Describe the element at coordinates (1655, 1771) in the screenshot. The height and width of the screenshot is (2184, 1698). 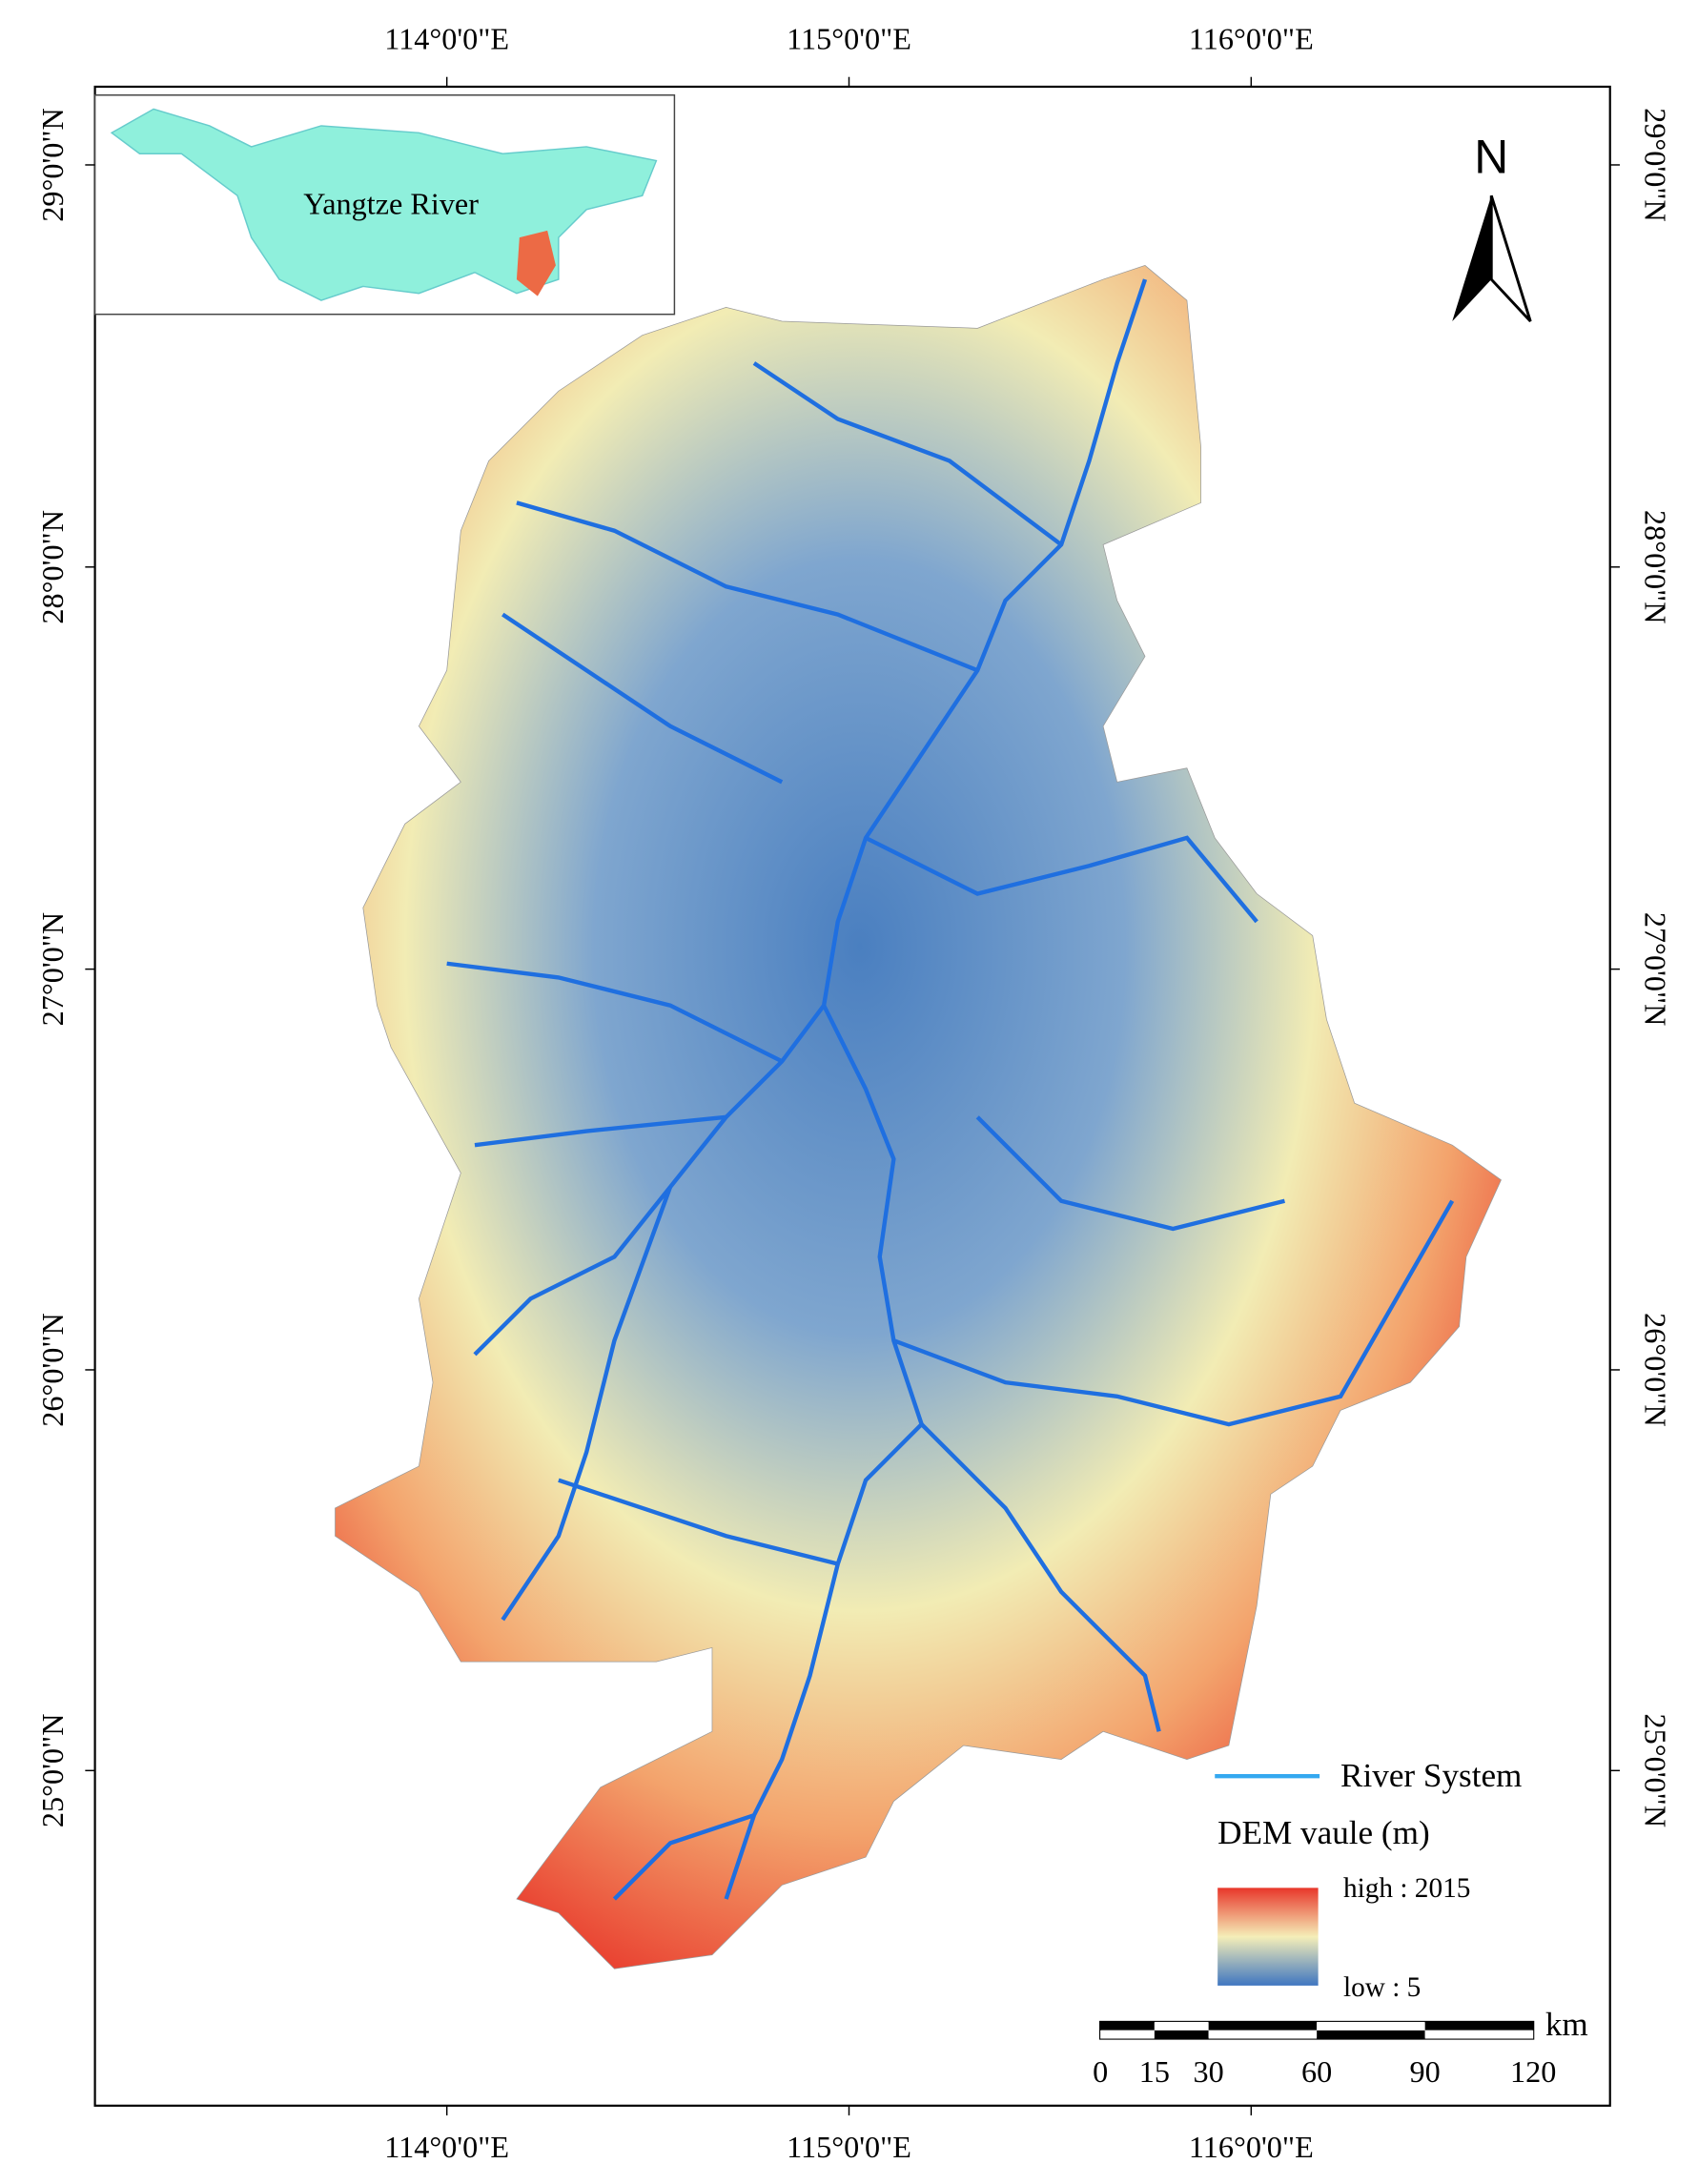
I see `right-lat-label: 25°0'0"N` at that location.